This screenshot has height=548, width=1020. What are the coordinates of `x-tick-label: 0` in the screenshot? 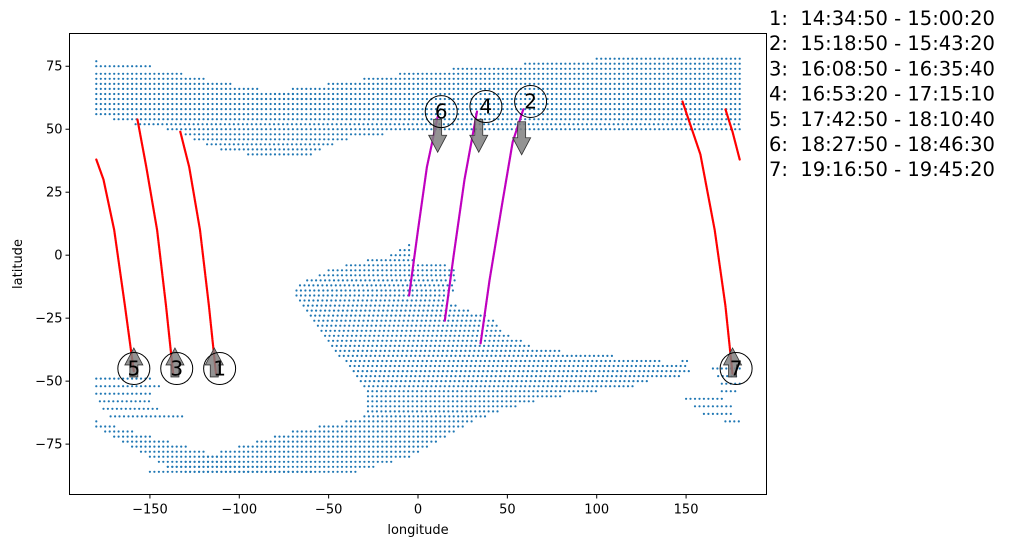 It's located at (418, 510).